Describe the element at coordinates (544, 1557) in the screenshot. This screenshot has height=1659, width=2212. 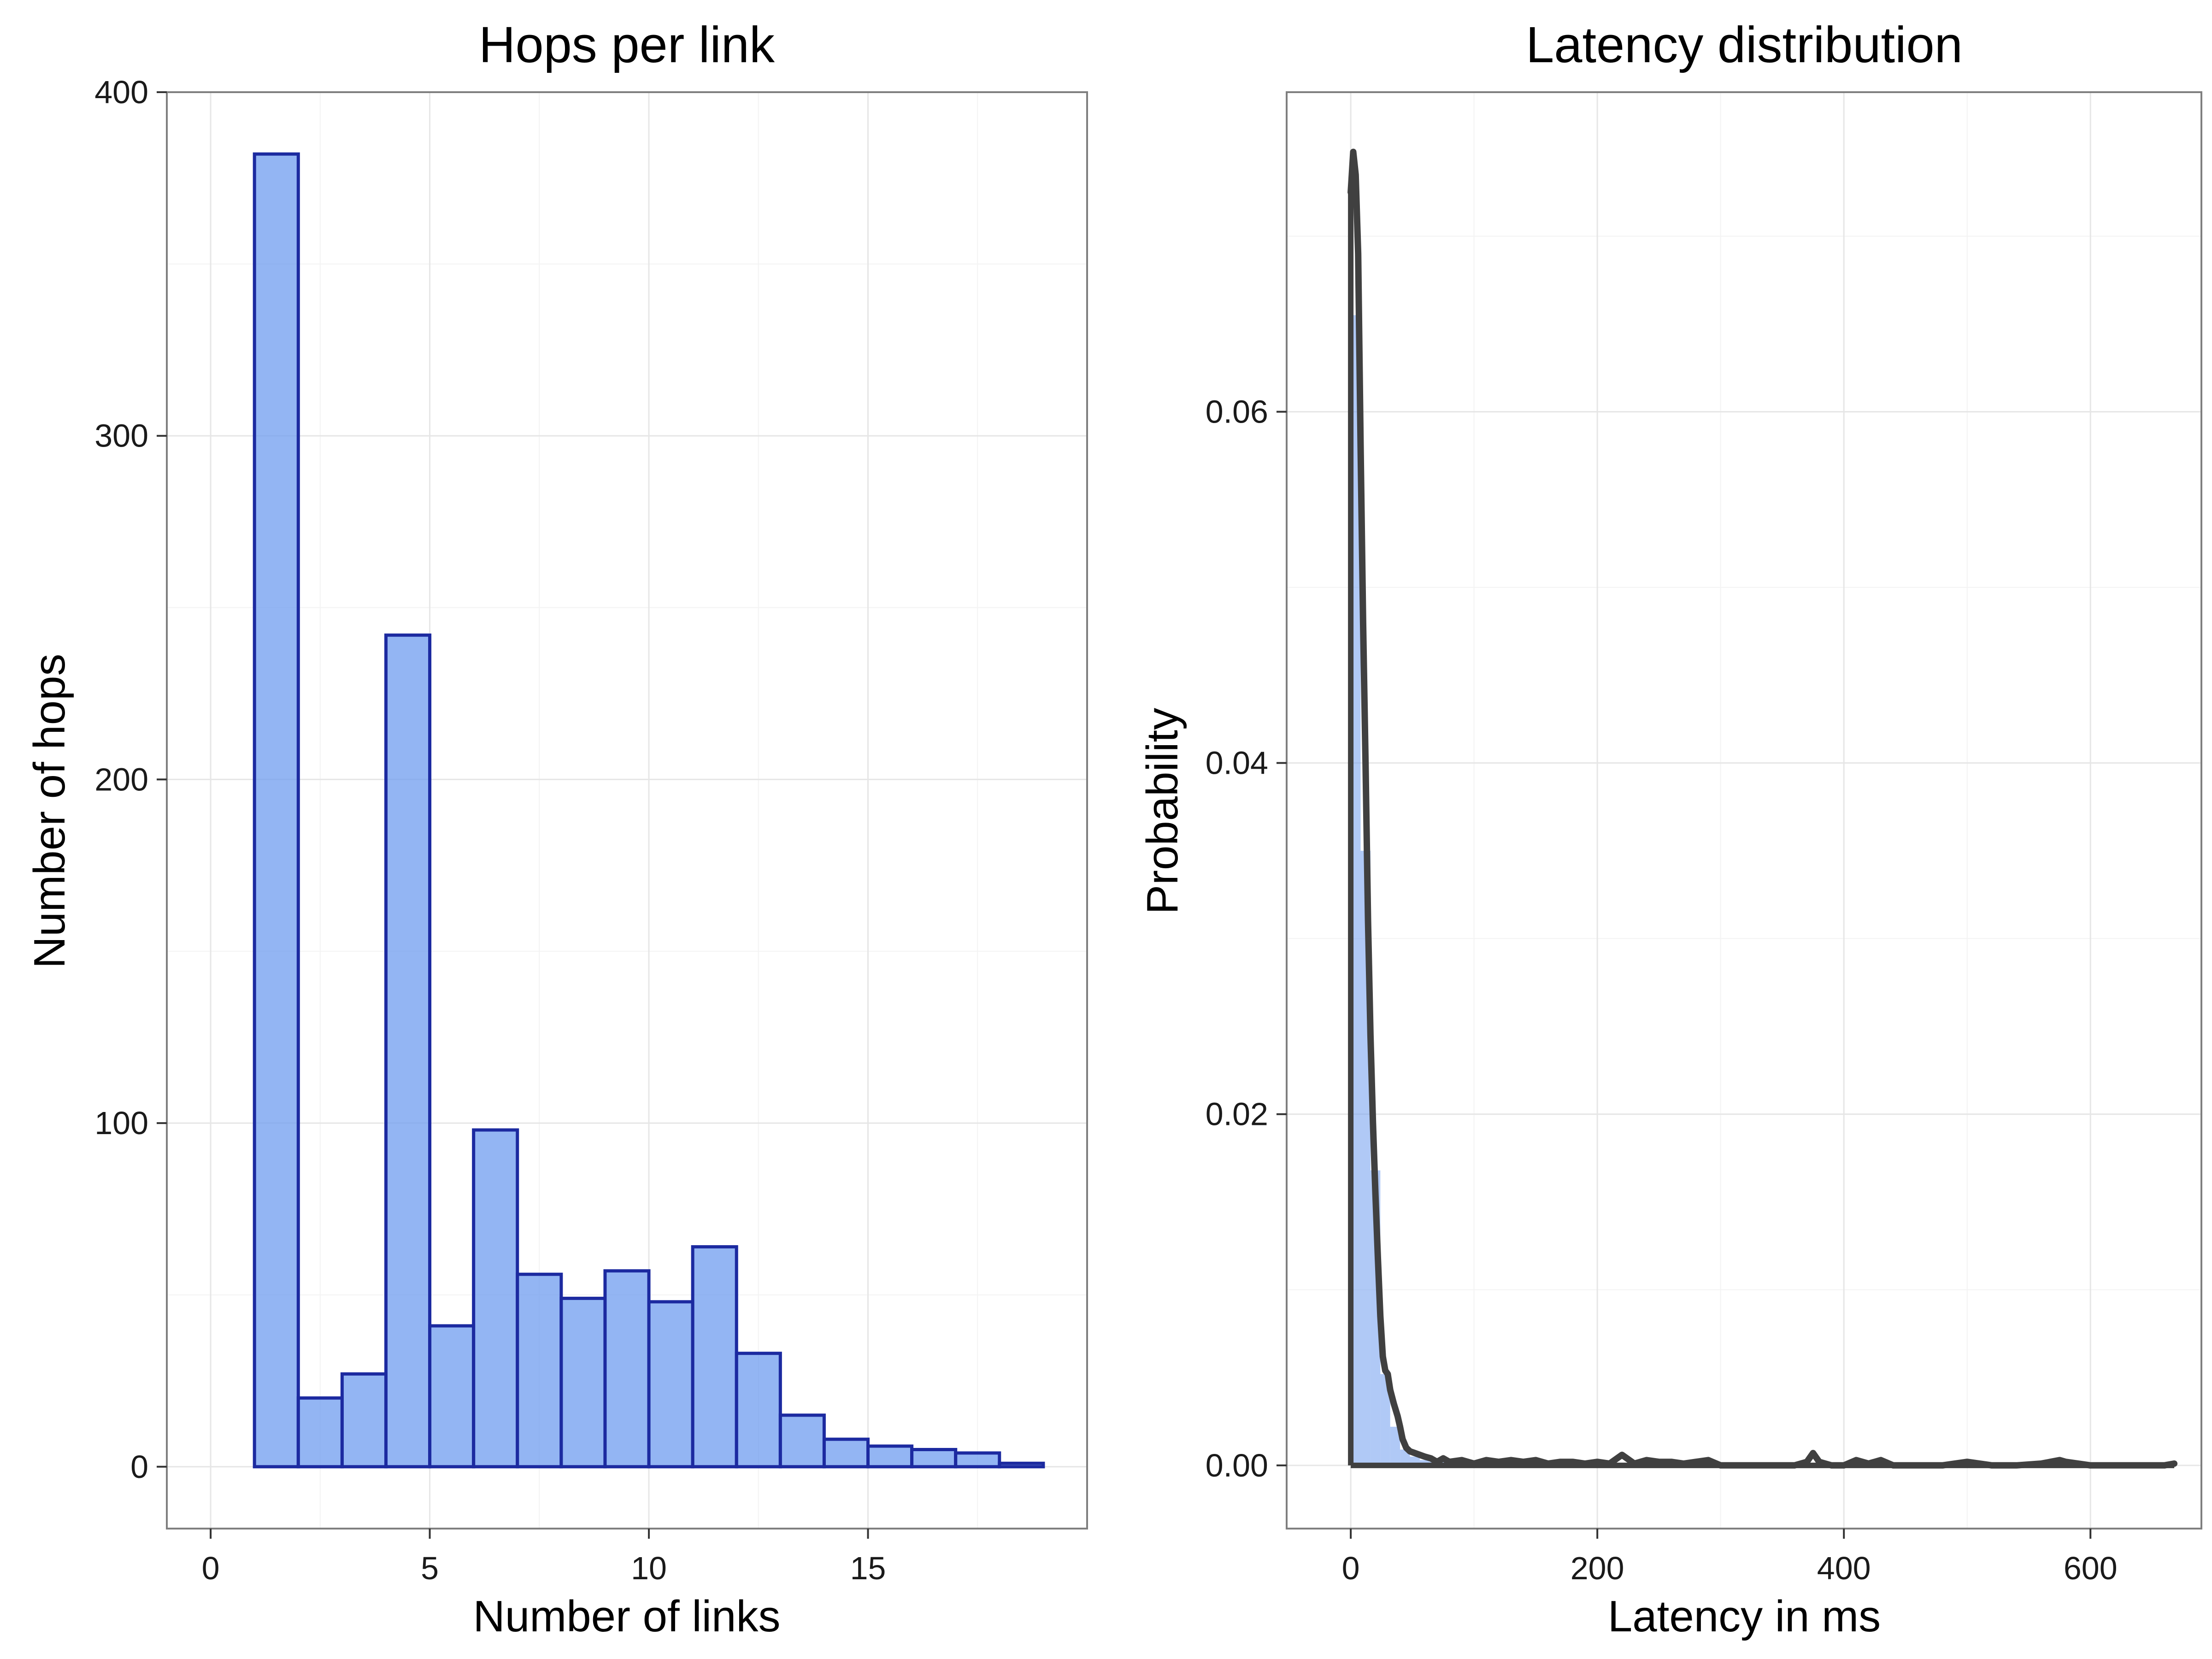
I see `x-axis: 0 5 10 15` at that location.